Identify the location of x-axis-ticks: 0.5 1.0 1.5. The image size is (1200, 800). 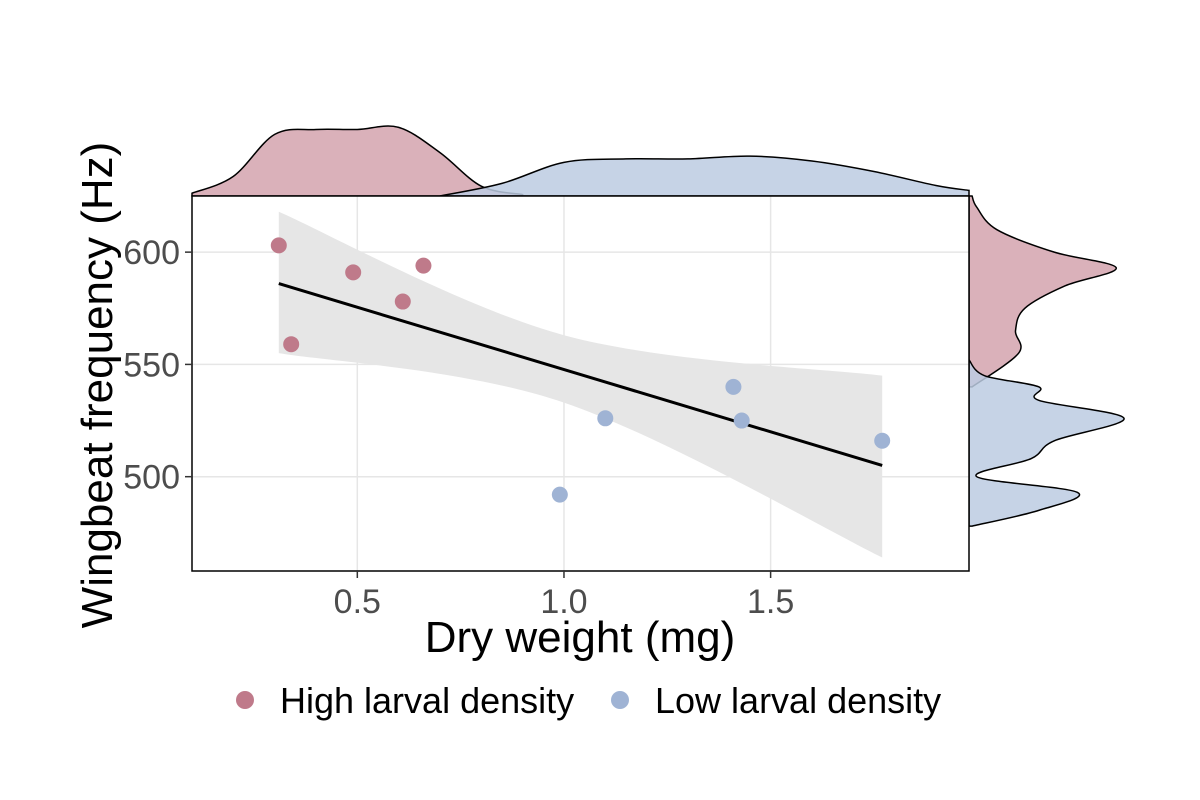
(564, 596).